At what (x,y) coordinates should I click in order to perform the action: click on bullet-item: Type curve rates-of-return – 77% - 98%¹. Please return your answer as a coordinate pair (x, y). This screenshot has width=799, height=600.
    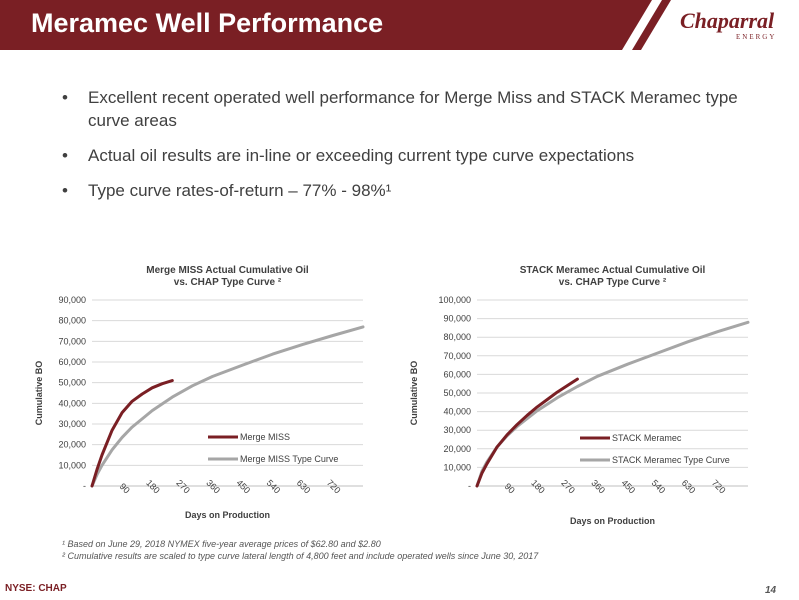
    Looking at the image, I should click on (402, 190).